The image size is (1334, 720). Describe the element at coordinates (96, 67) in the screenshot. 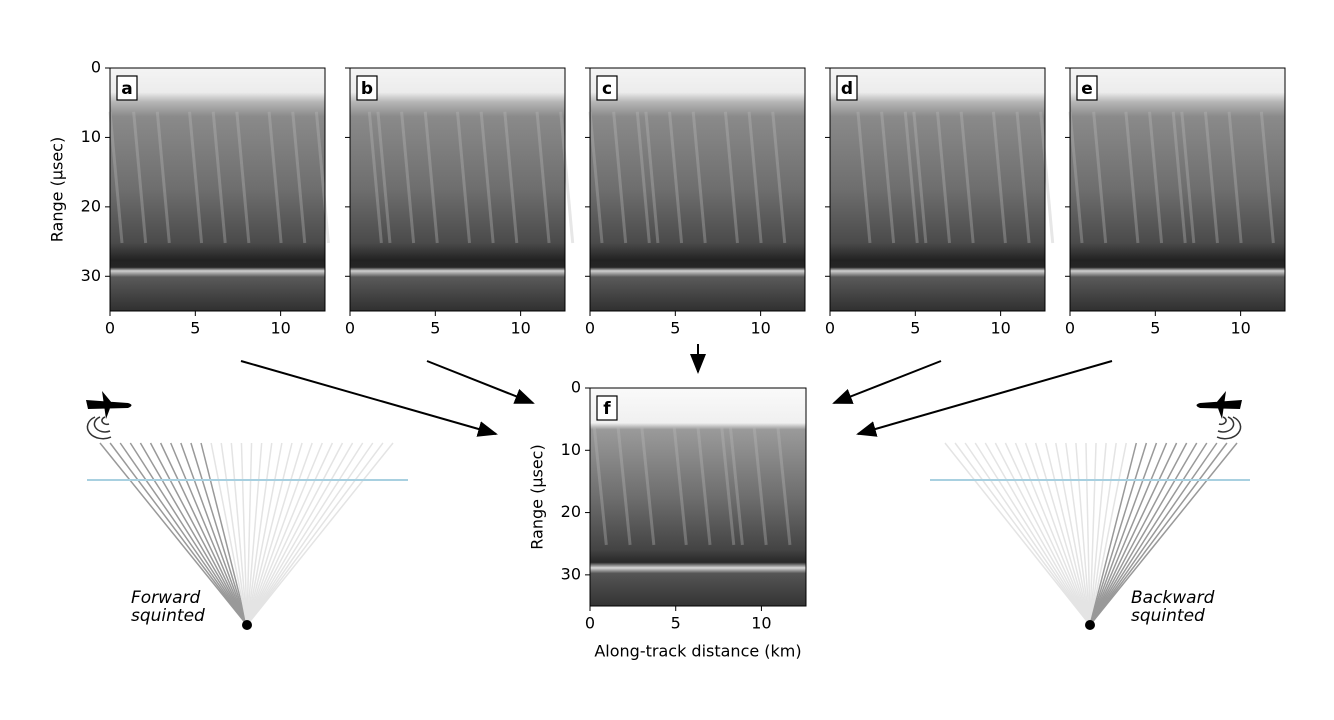

I see `y-tick-label: 0` at that location.